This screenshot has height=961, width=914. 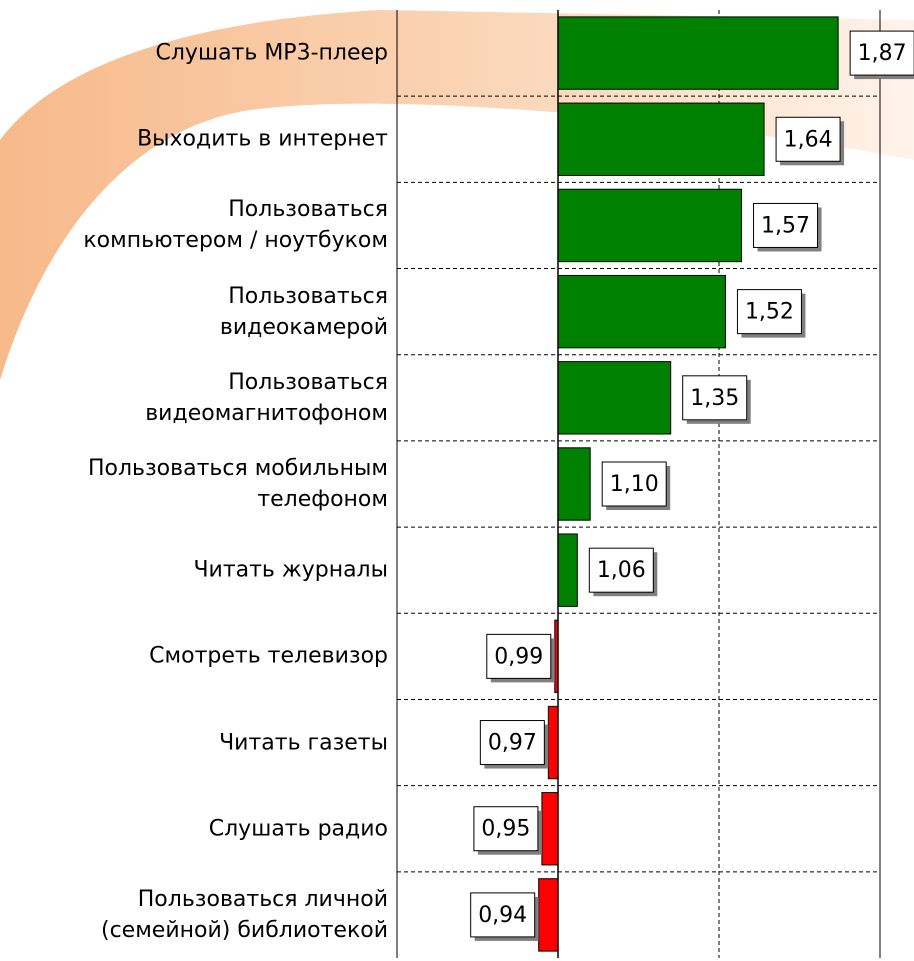 I want to click on value-label: 1,06, so click(x=621, y=570).